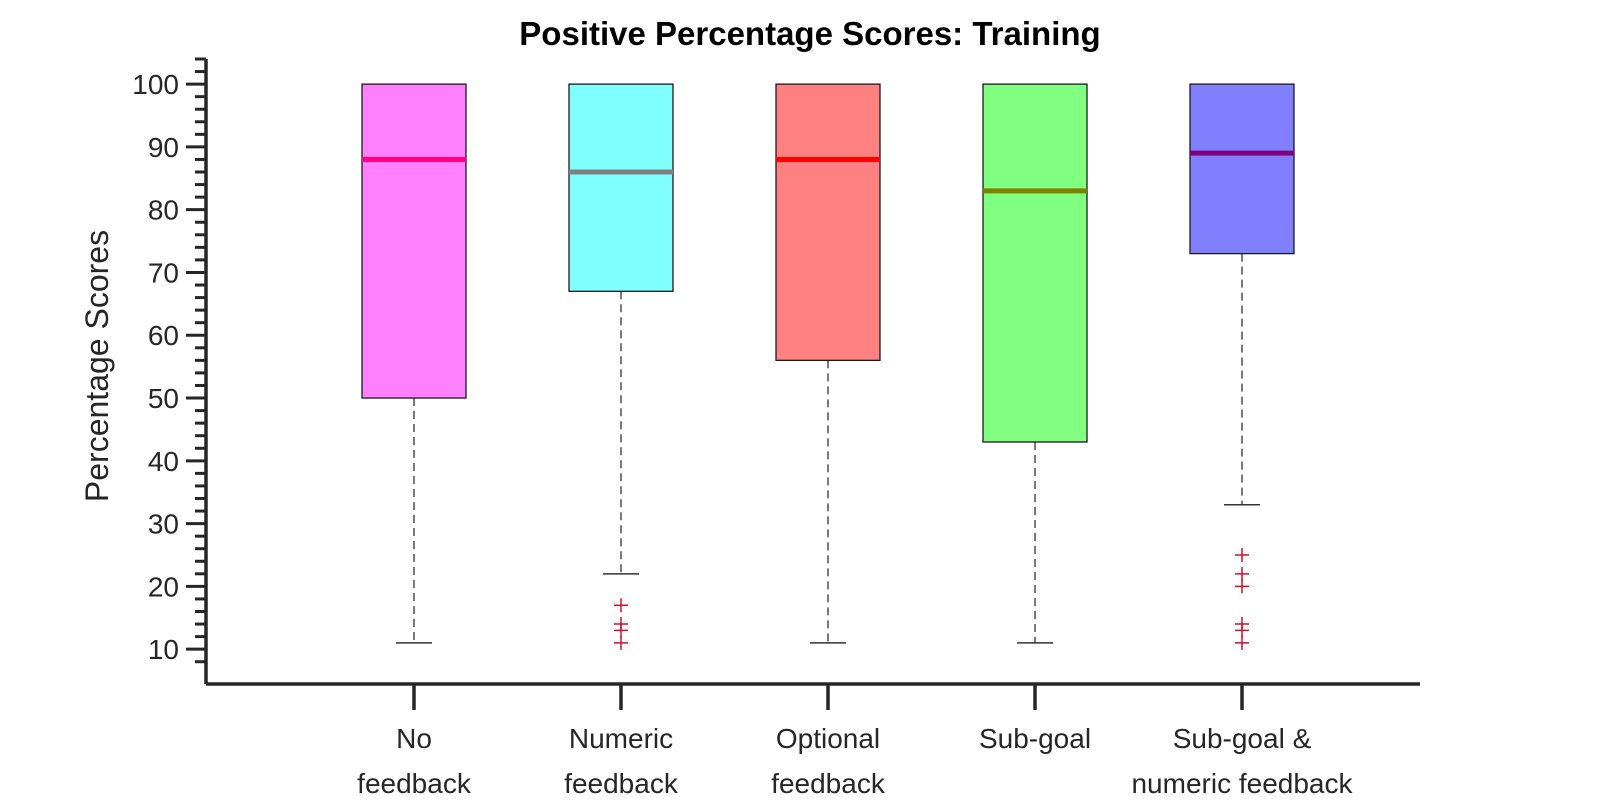 The width and height of the screenshot is (1600, 800). I want to click on x-tick-label: No, so click(414, 738).